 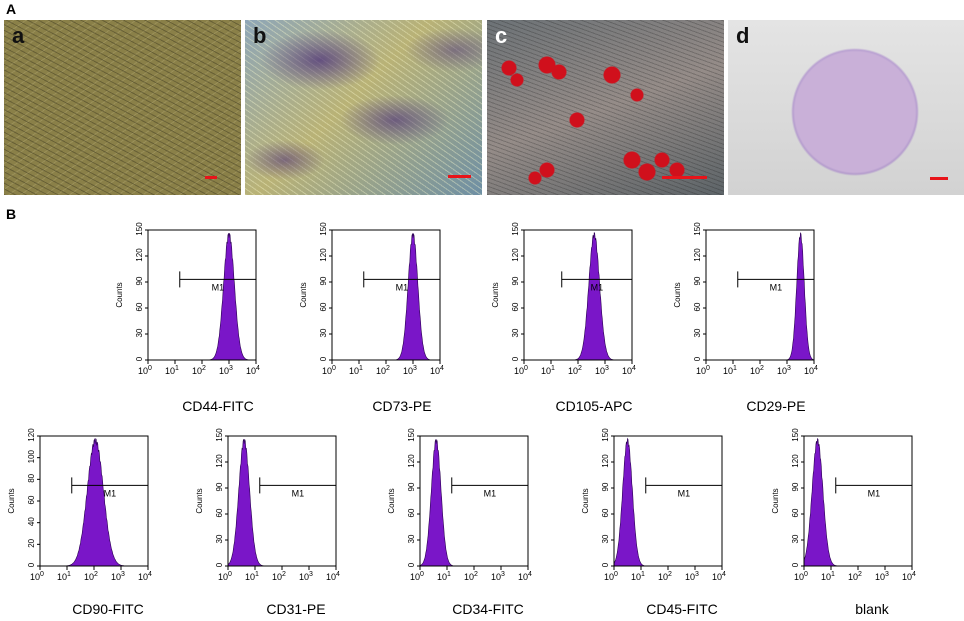 What do you see at coordinates (501, 35) in the screenshot?
I see `micrograph-c-label: c` at bounding box center [501, 35].